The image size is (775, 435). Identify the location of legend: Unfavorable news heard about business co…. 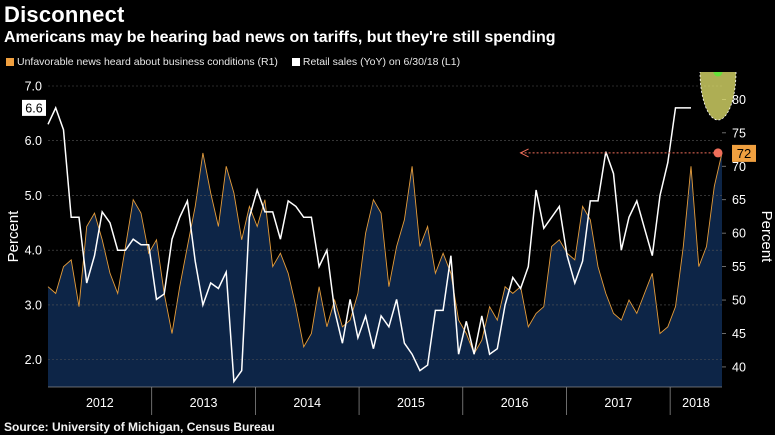
(233, 62).